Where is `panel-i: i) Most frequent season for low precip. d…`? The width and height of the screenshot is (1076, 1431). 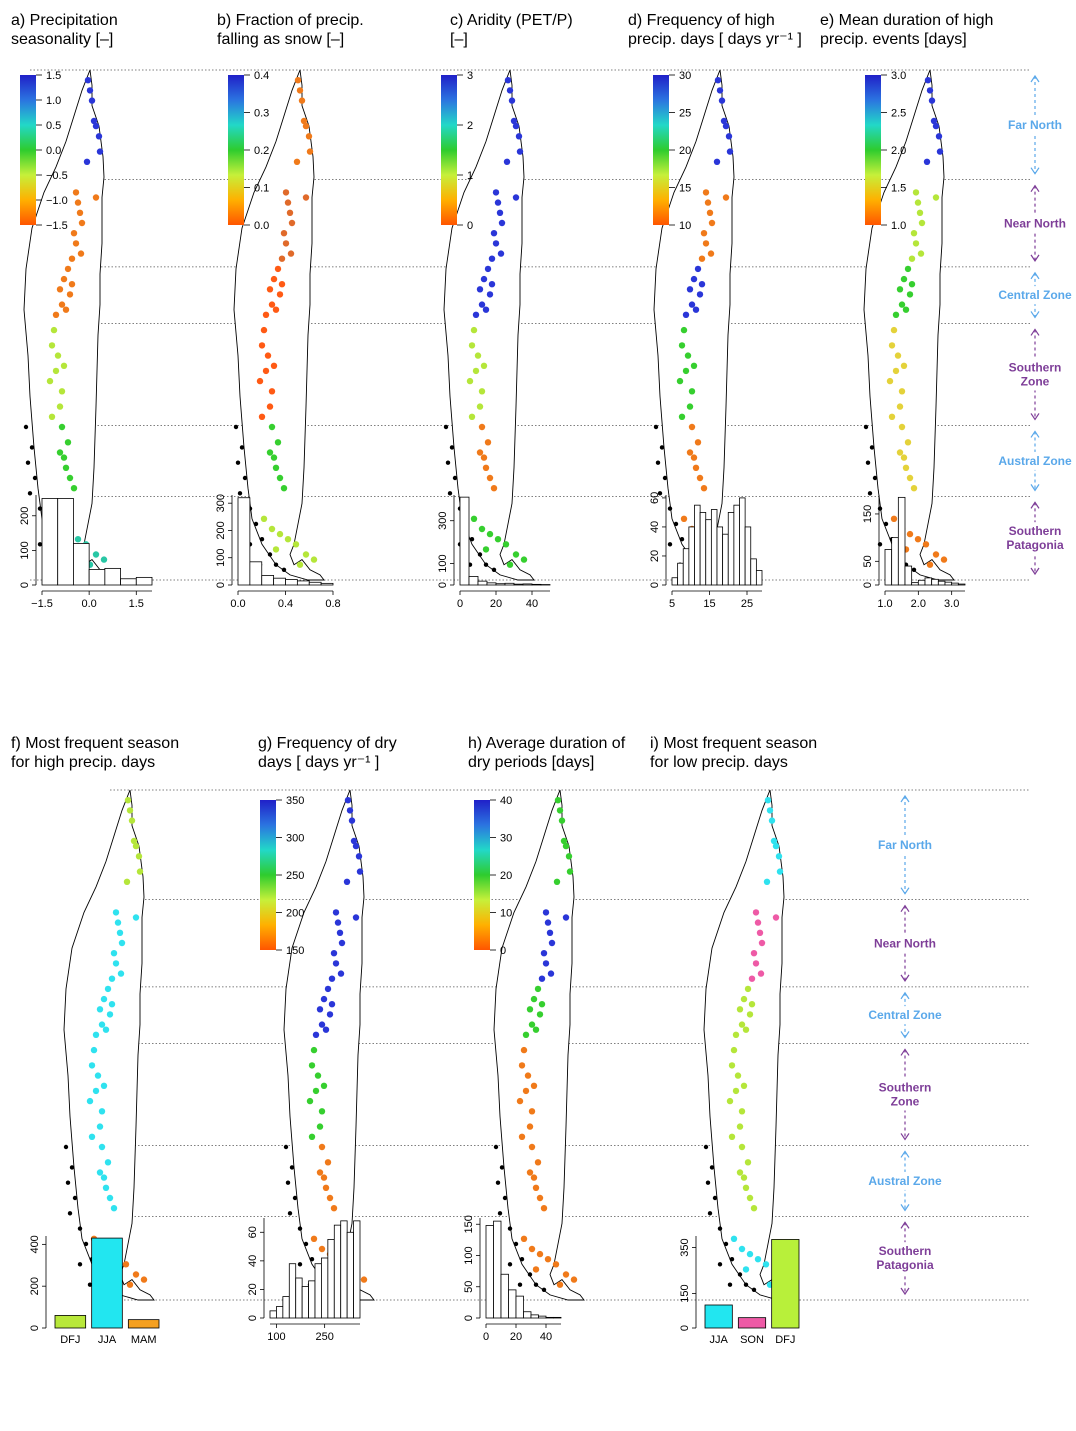
panel-i: i) Most frequent season for low precip. d… is located at coordinates (733, 1040).